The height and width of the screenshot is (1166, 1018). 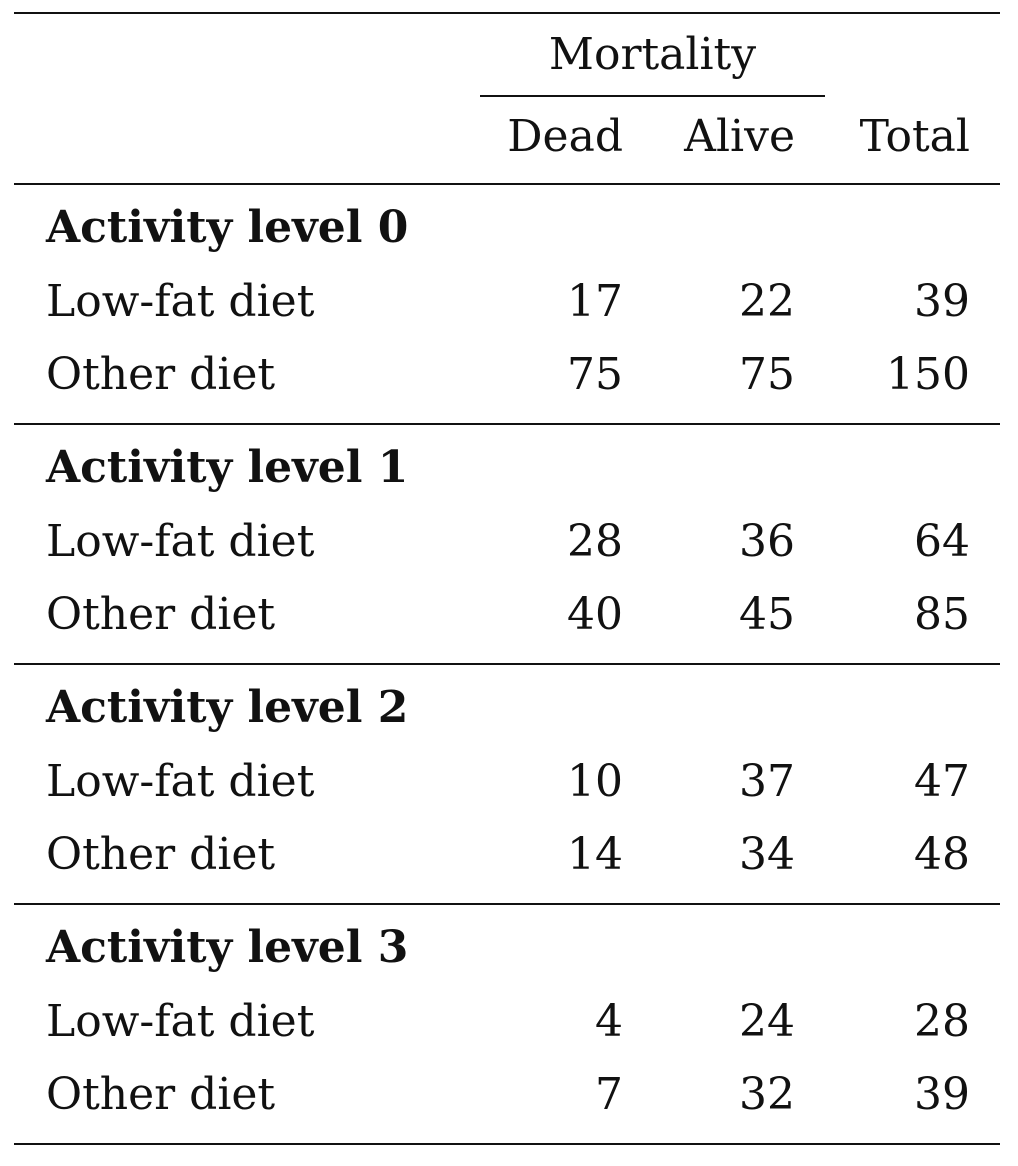 What do you see at coordinates (509, 302) in the screenshot?
I see `table-row: Low-fat diet 17 22 39` at bounding box center [509, 302].